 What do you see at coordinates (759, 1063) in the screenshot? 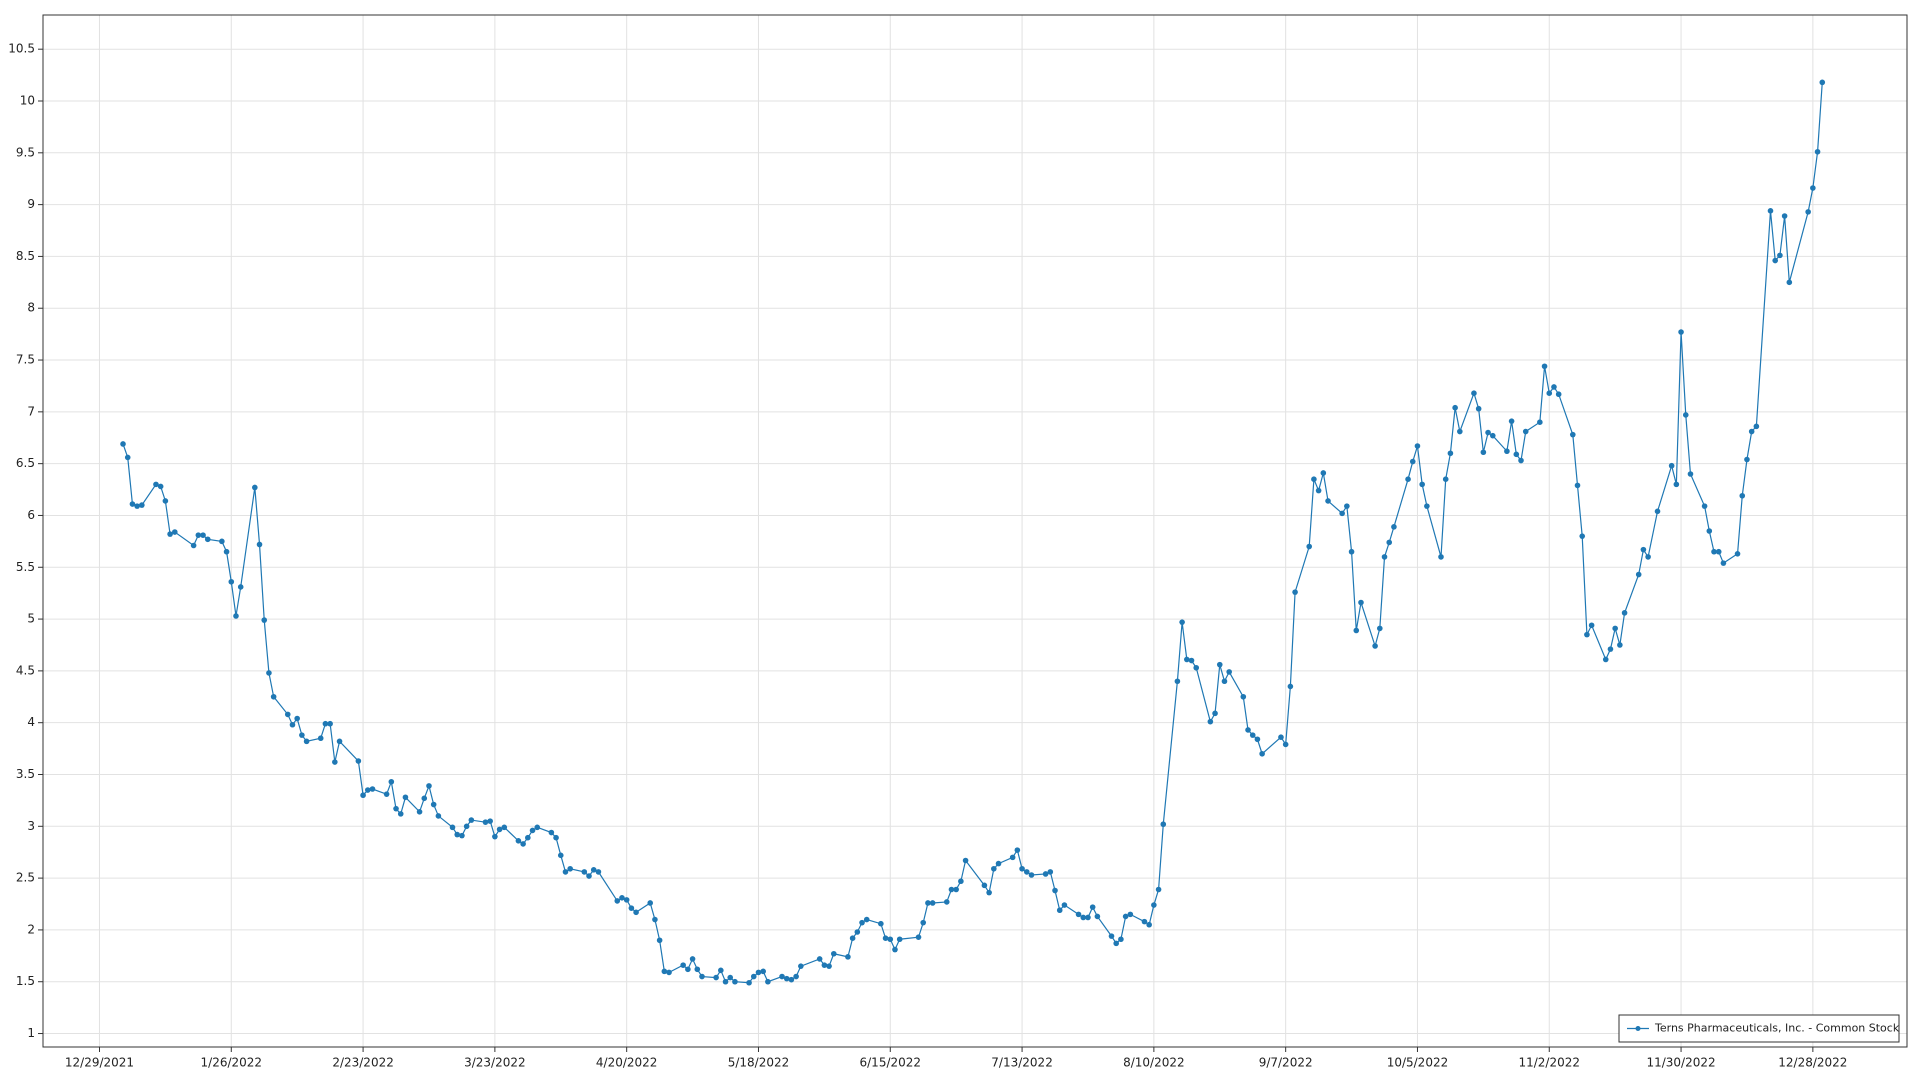
I see `x-tick-label: 5/18/2022` at bounding box center [759, 1063].